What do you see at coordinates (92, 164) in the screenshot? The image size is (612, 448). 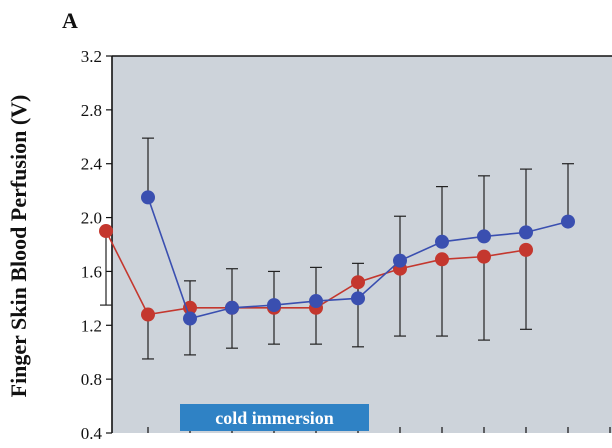 I see `y-tick-label: 2.4` at bounding box center [92, 164].